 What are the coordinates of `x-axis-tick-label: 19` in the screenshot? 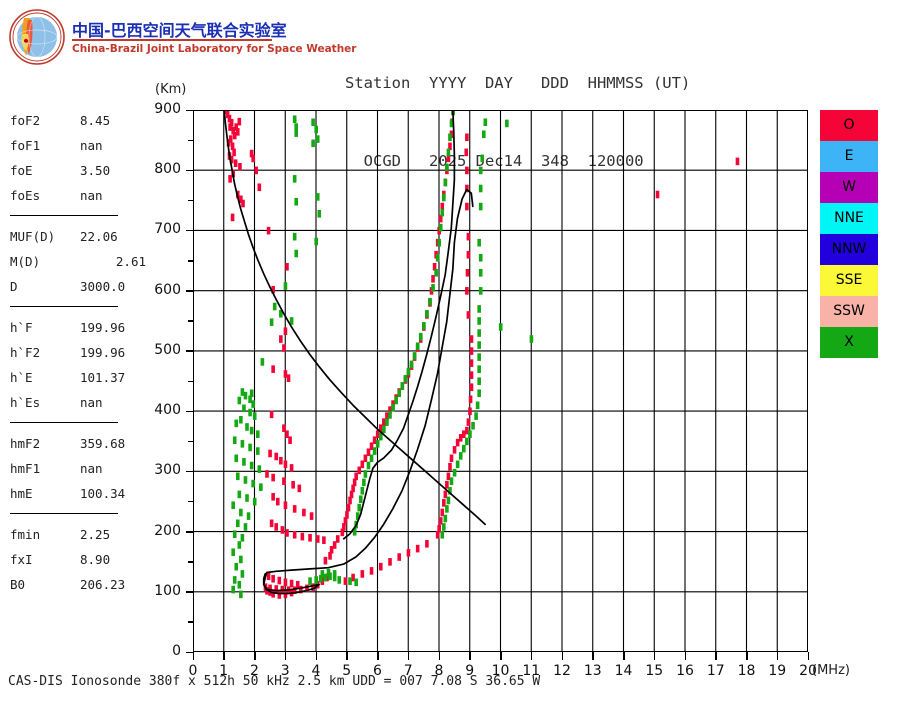 It's located at (777, 671).